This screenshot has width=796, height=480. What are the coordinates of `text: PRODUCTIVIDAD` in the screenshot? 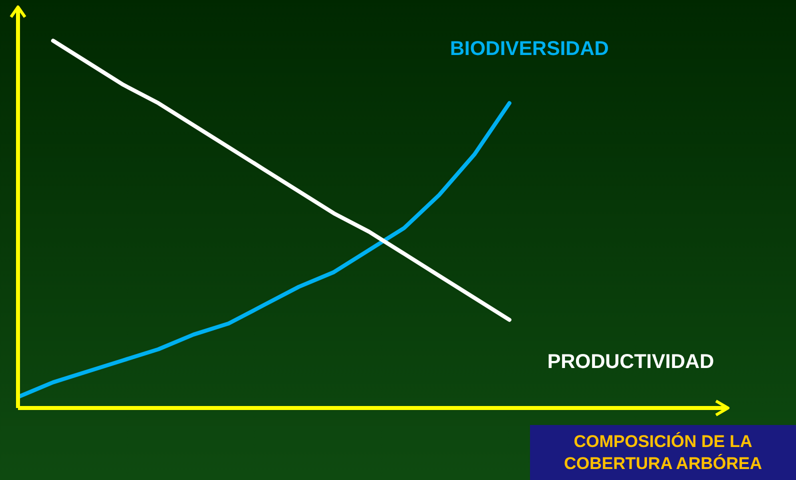 It's located at (630, 361).